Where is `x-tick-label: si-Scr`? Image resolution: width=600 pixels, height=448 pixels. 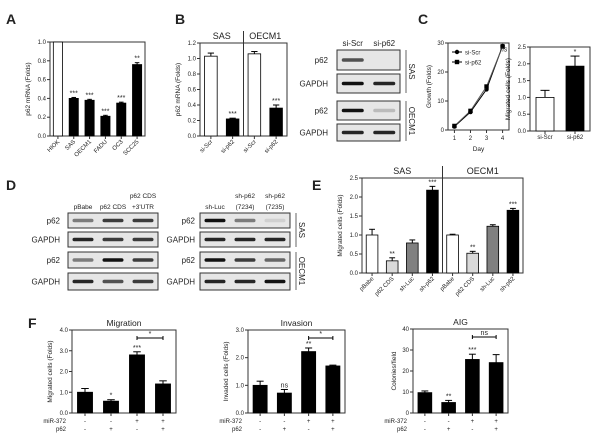 x-tick-label: si-Scr is located at coordinates (206, 146).